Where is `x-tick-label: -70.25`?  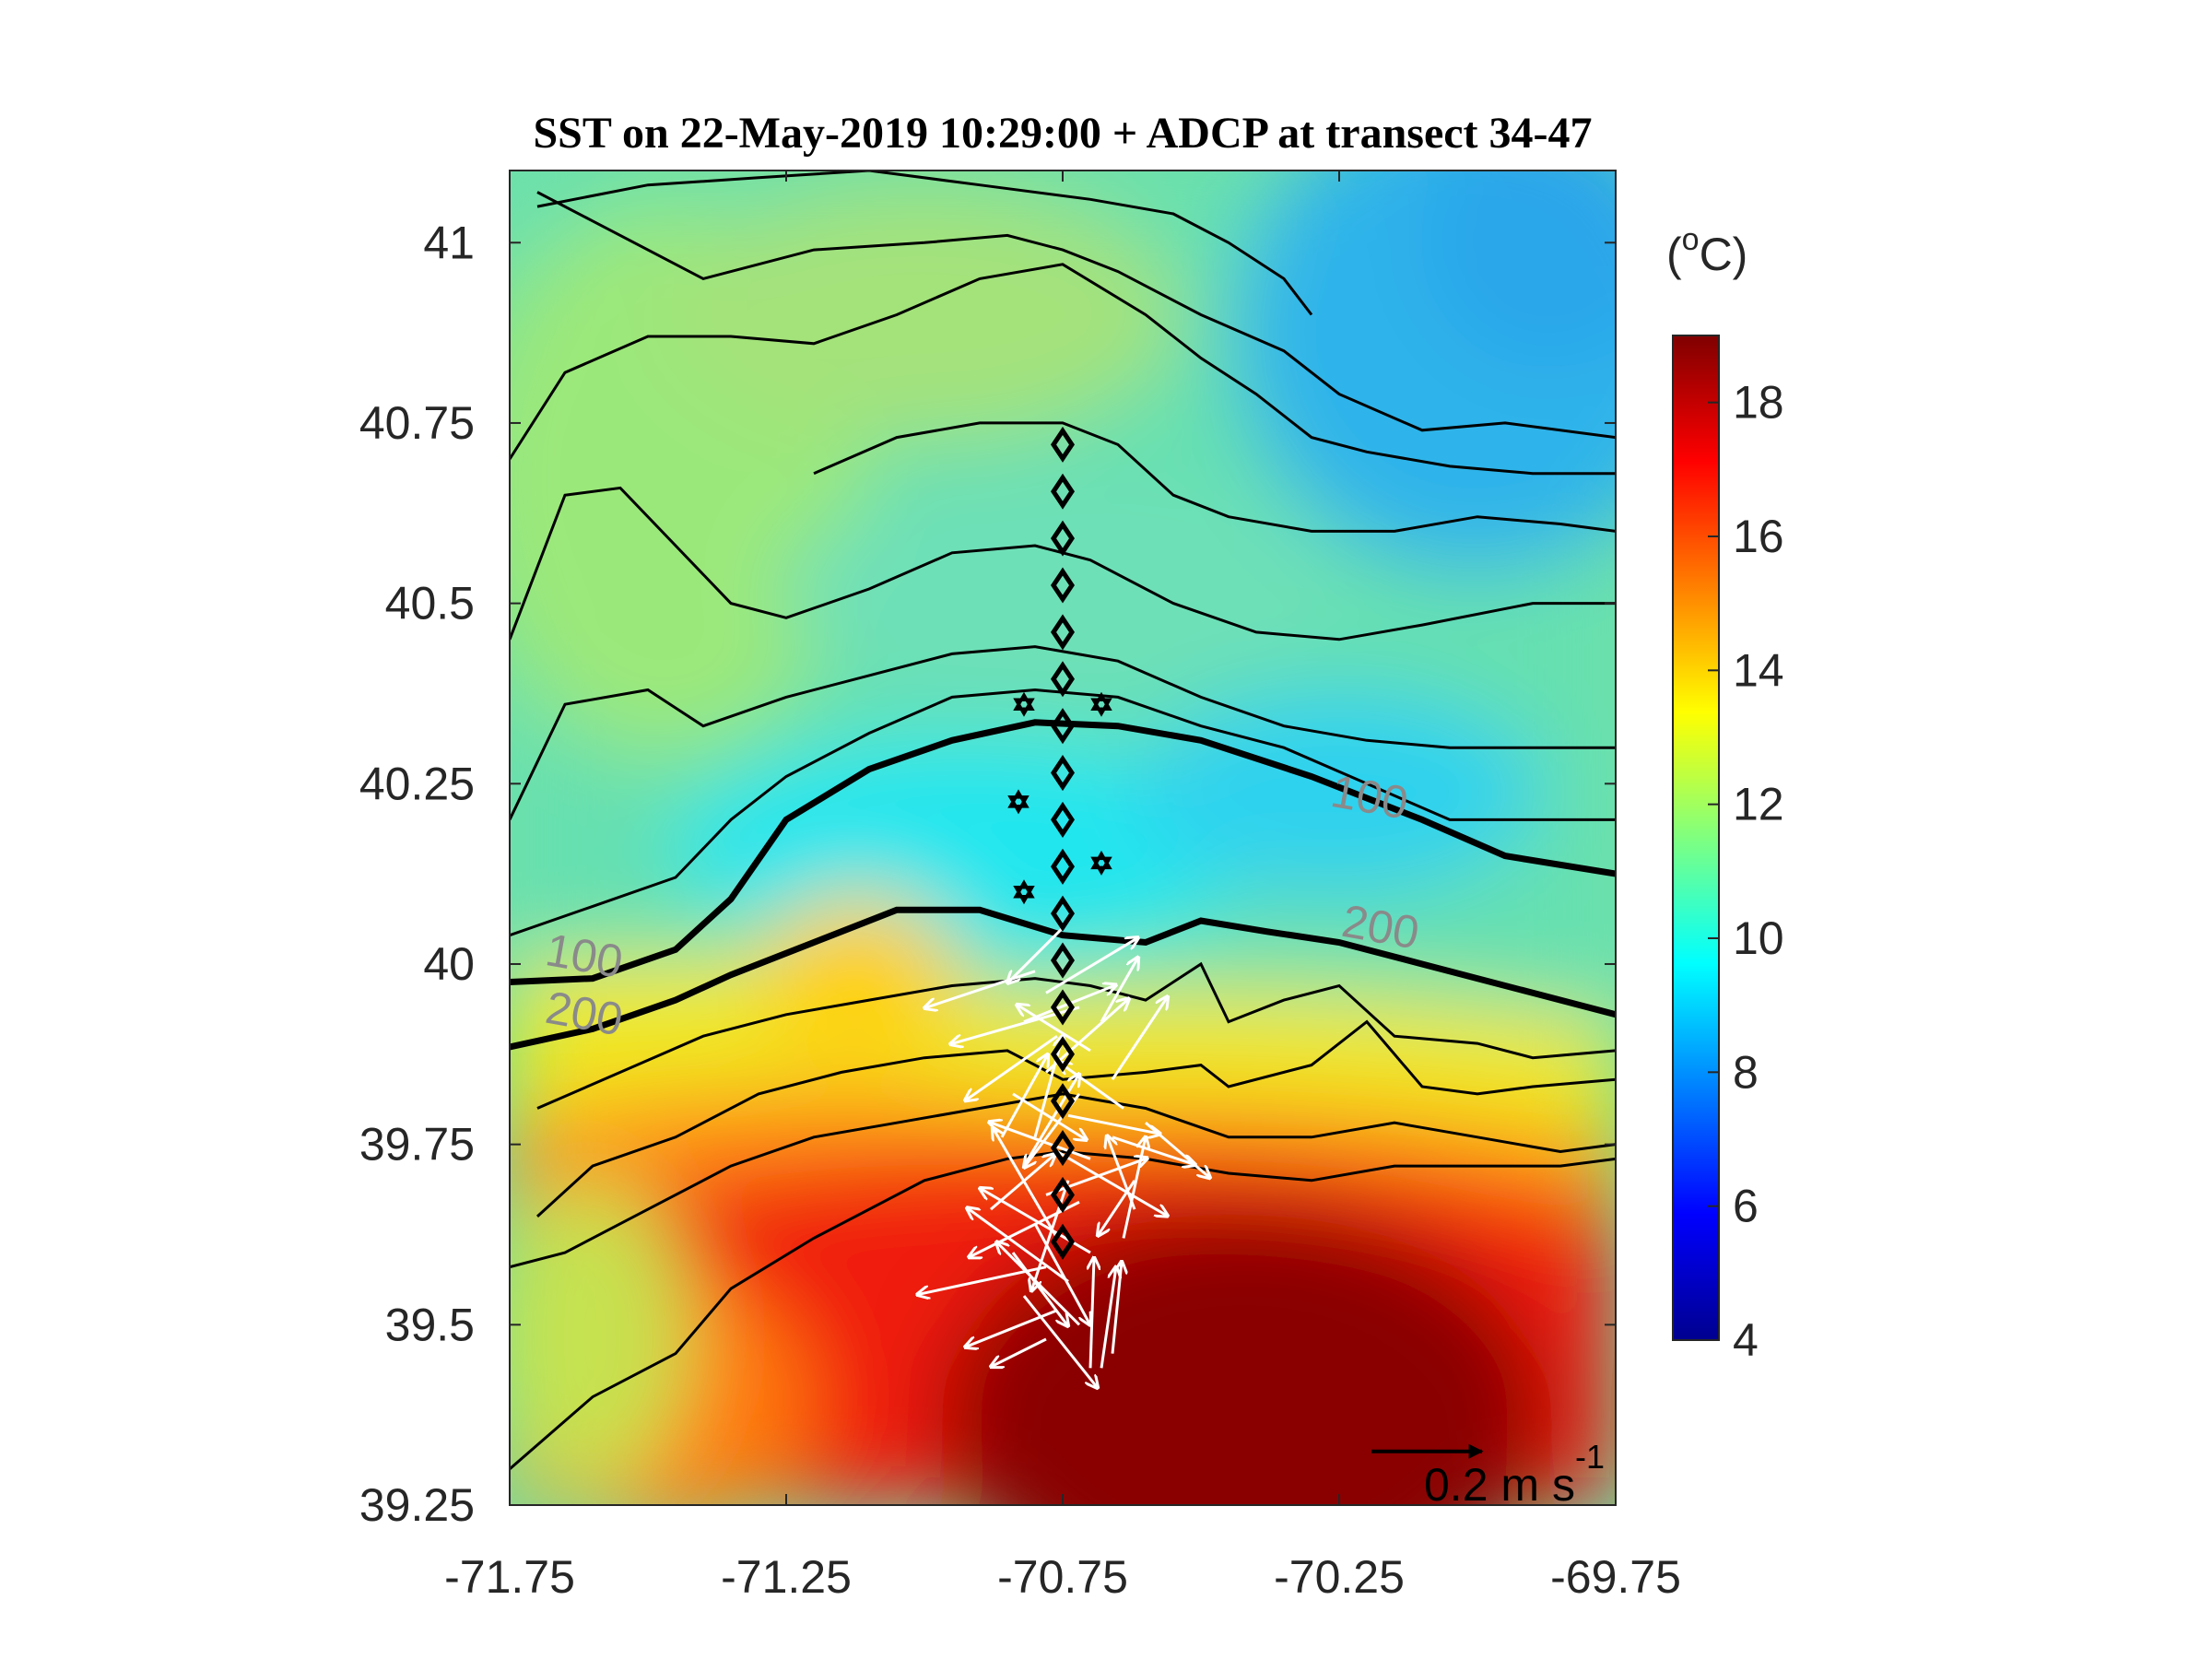 x-tick-label: -70.25 is located at coordinates (1339, 1577).